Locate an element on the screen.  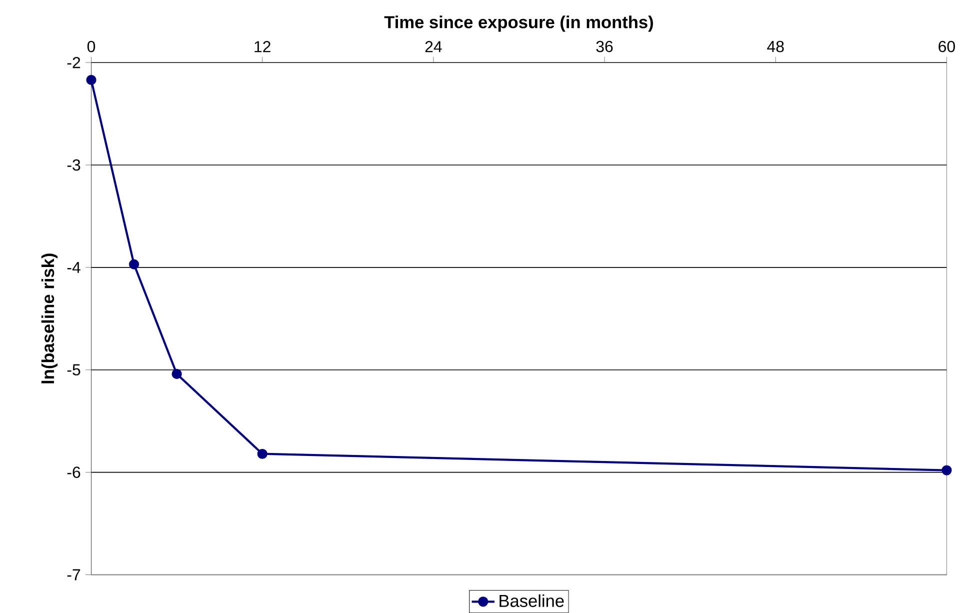
y-tick-label: -5 is located at coordinates (73, 370).